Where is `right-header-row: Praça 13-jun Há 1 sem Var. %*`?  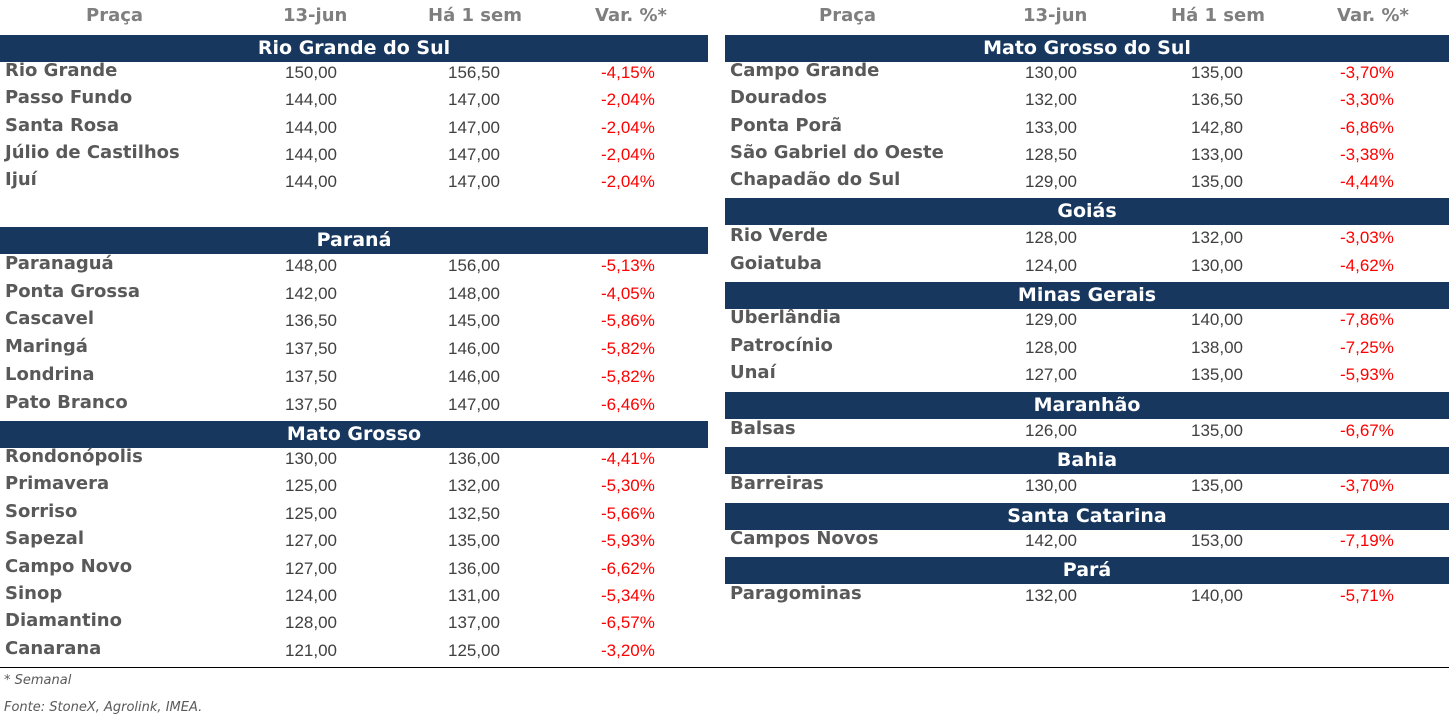
right-header-row: Praça 13-jun Há 1 sem Var. %* is located at coordinates (1087, 17).